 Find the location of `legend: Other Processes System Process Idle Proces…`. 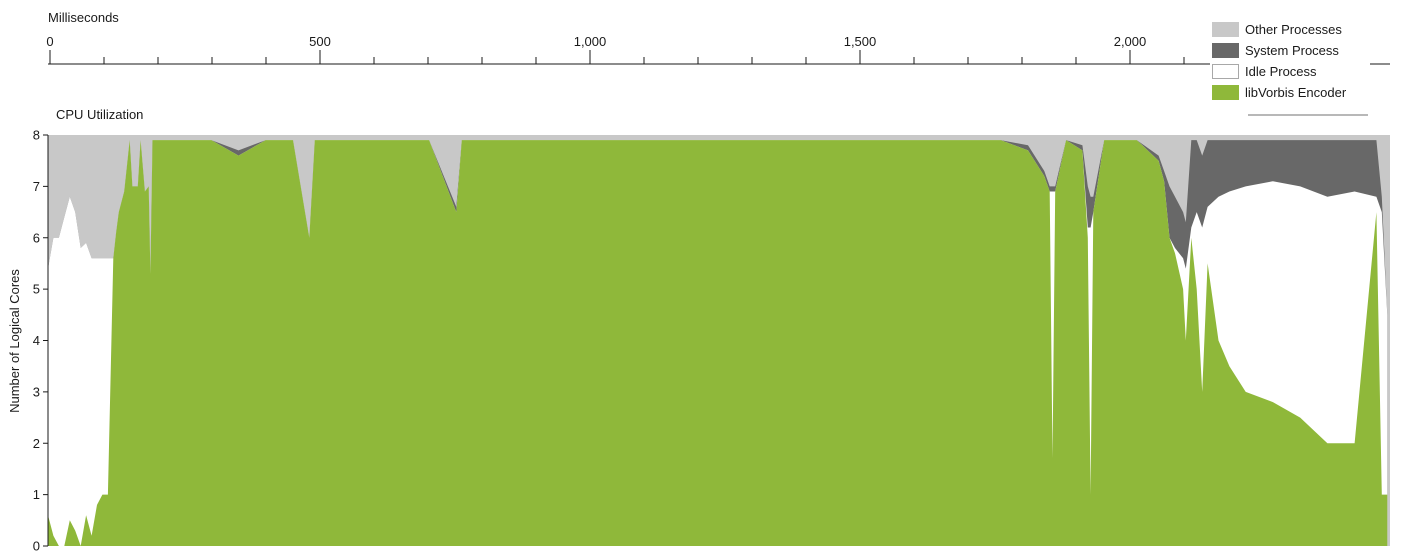

legend: Other Processes System Process Idle Proces… is located at coordinates (1290, 67).